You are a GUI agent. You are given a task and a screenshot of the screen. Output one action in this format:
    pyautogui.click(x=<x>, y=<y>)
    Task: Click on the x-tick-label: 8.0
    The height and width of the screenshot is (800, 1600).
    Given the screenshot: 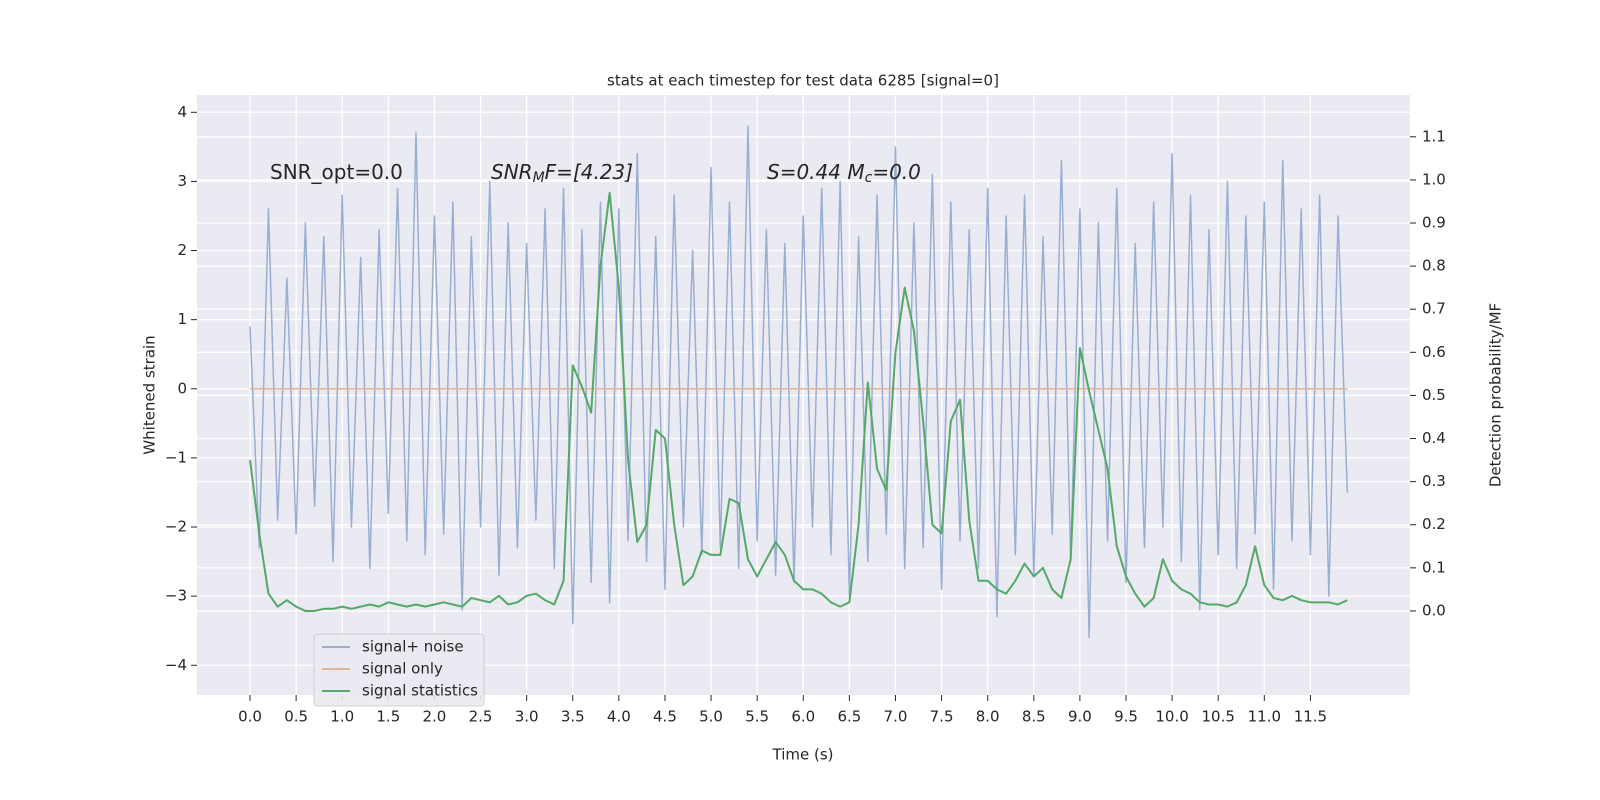 What is the action you would take?
    pyautogui.click(x=988, y=717)
    